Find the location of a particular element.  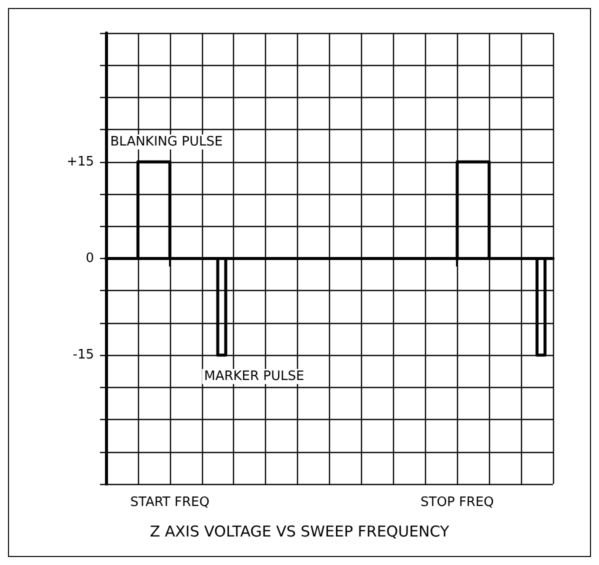

y-tick-label: 0 is located at coordinates (90, 258).